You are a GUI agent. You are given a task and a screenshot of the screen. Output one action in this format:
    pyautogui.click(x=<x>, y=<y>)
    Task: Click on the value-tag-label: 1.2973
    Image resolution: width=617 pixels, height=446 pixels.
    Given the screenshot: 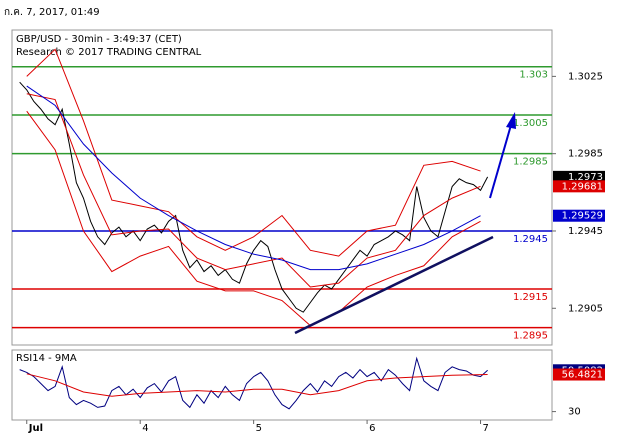 What is the action you would take?
    pyautogui.click(x=585, y=177)
    